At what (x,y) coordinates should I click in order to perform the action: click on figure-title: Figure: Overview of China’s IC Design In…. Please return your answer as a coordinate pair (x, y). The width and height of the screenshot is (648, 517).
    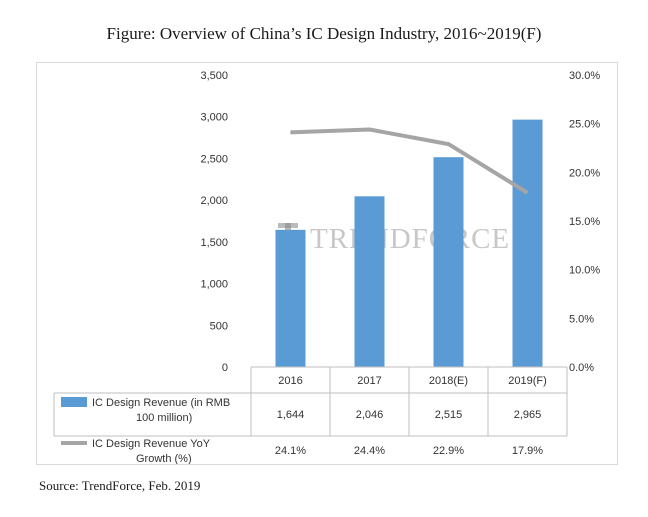
    Looking at the image, I should click on (324, 33).